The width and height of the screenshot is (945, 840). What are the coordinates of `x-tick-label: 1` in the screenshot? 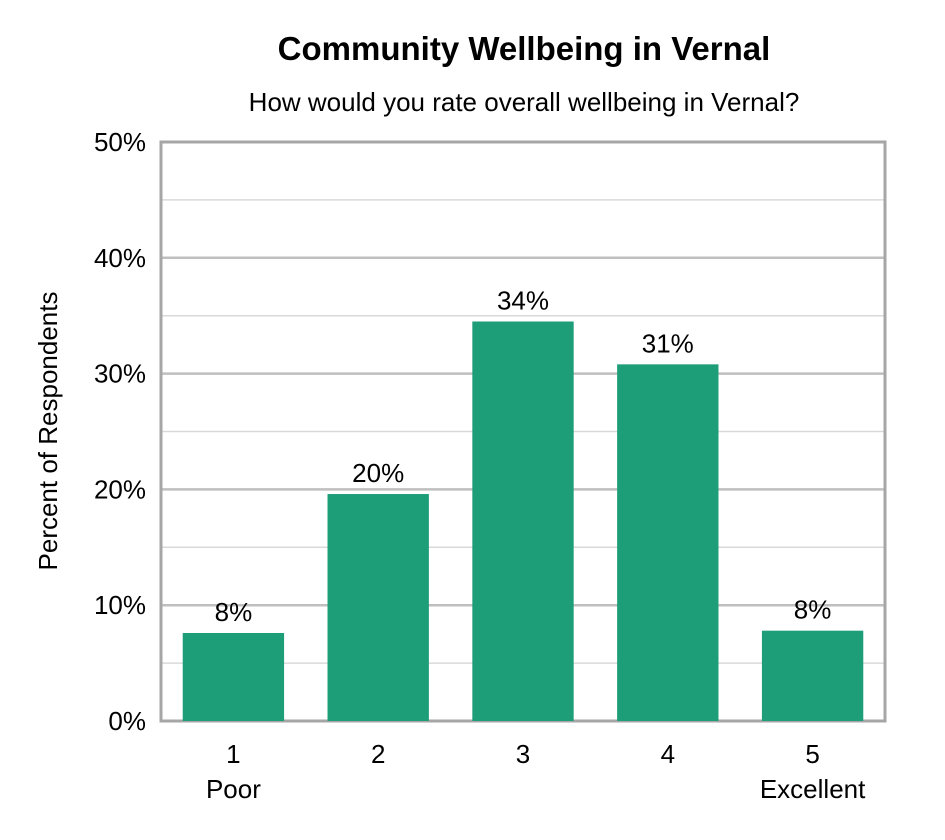 It's located at (233, 754).